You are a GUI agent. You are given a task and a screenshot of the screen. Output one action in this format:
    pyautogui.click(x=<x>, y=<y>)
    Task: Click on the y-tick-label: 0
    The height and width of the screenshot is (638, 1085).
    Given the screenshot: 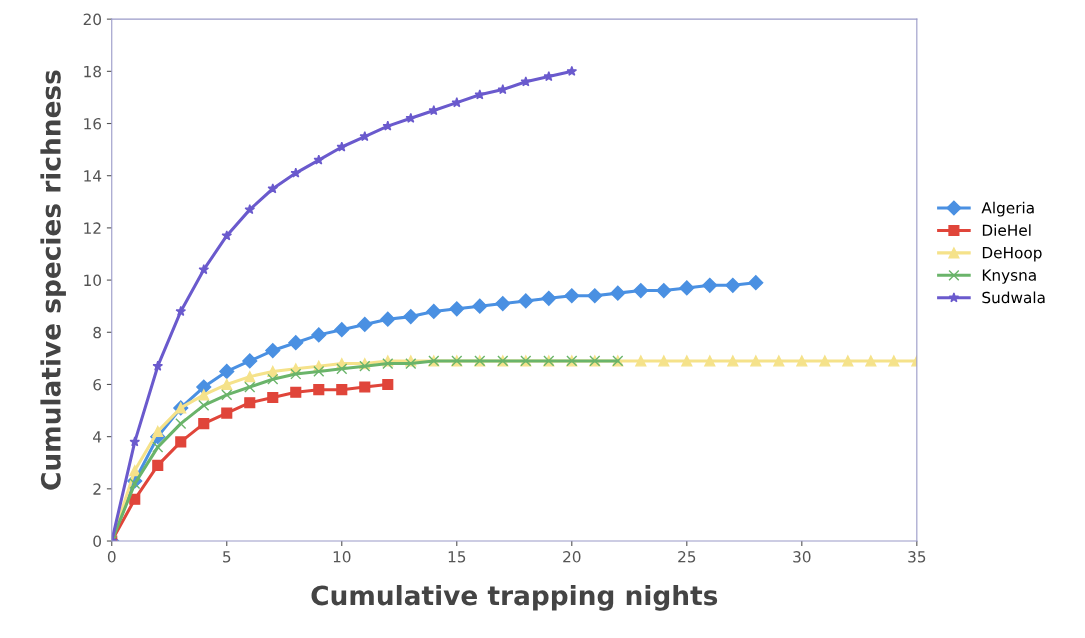 What is the action you would take?
    pyautogui.click(x=97, y=541)
    